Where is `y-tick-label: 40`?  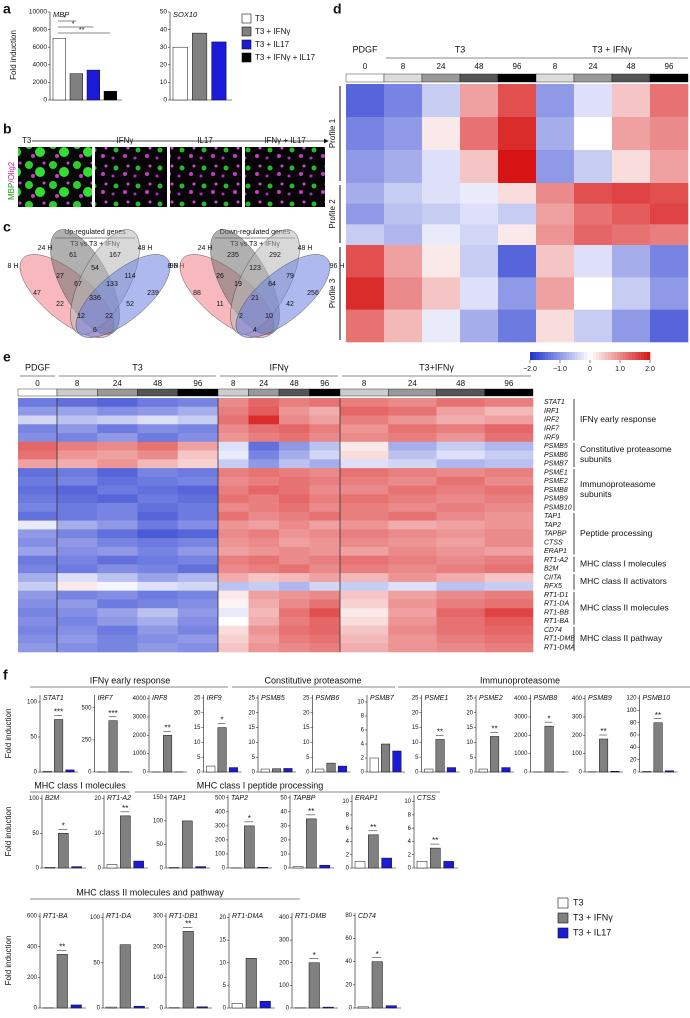 y-tick-label: 40 is located at coordinates (633, 748).